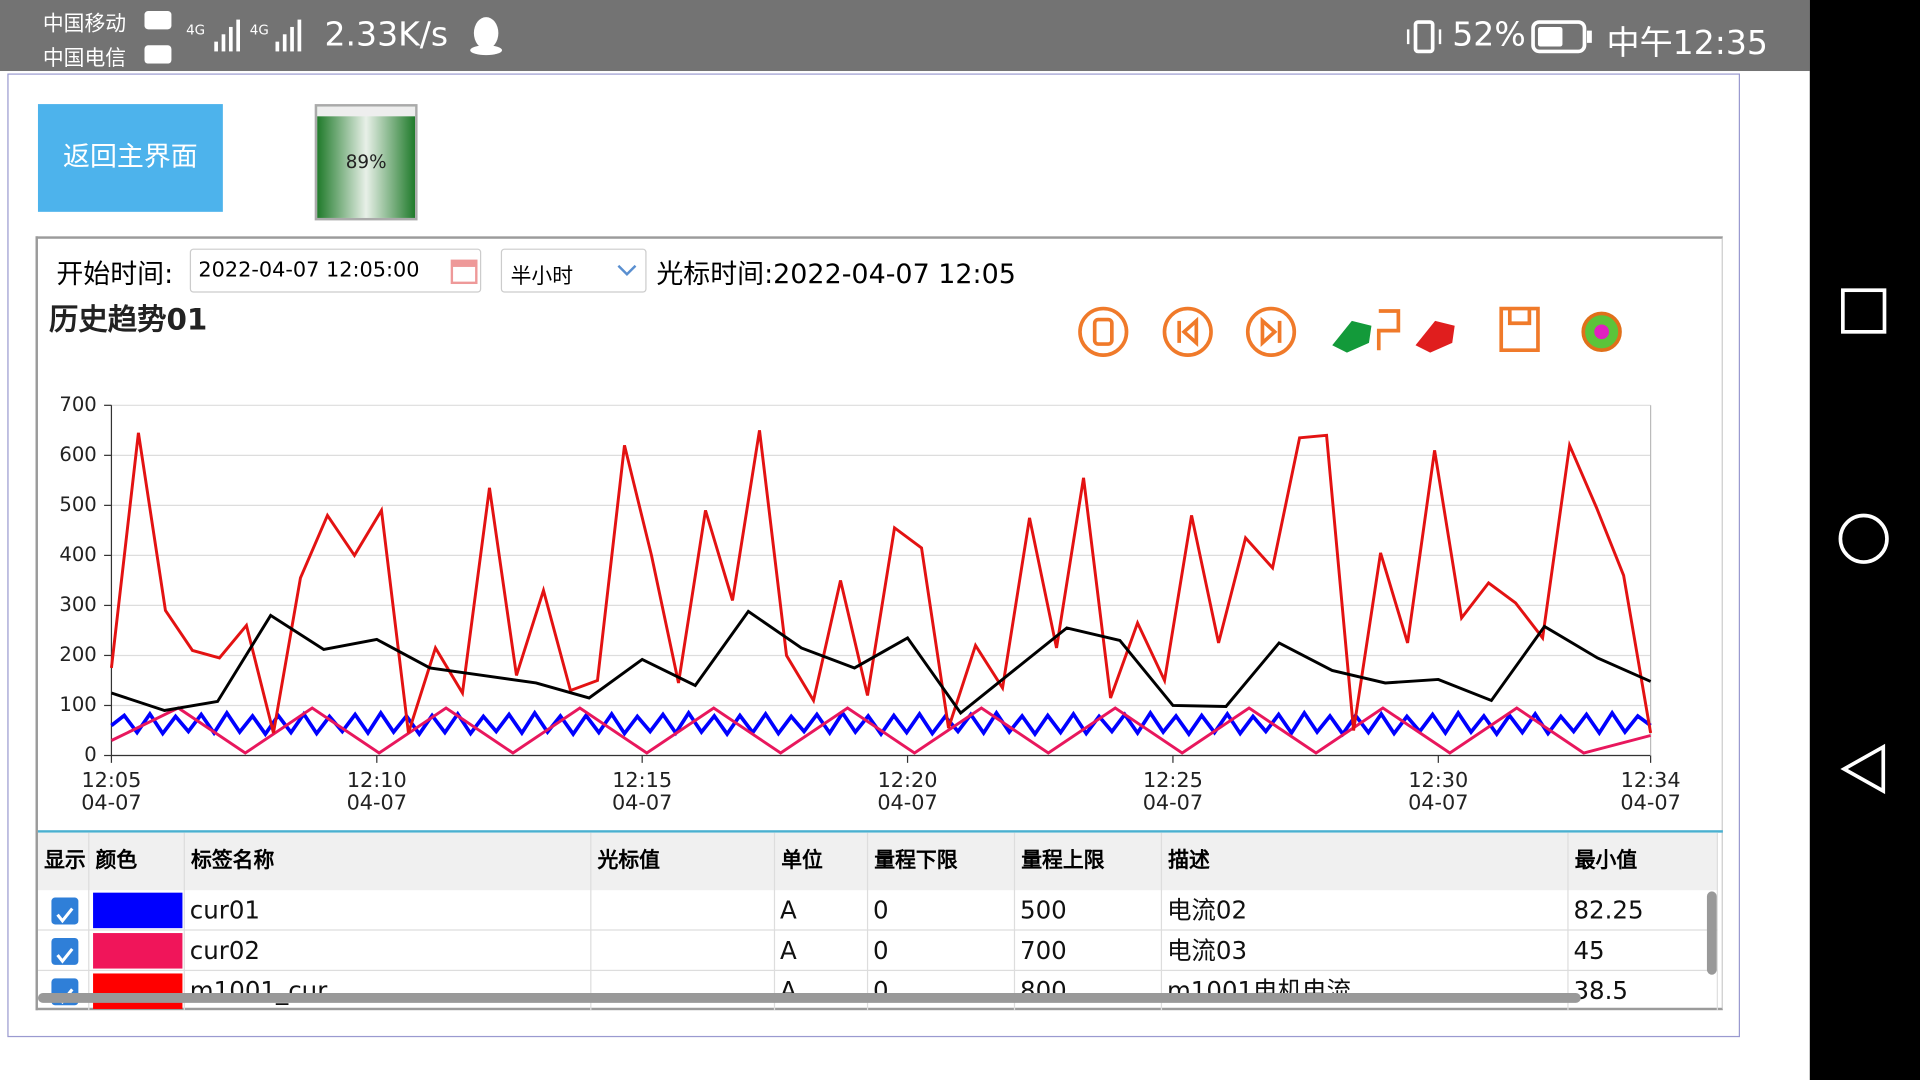 This screenshot has width=1920, height=1085. What do you see at coordinates (880, 831) in the screenshot?
I see `divider` at bounding box center [880, 831].